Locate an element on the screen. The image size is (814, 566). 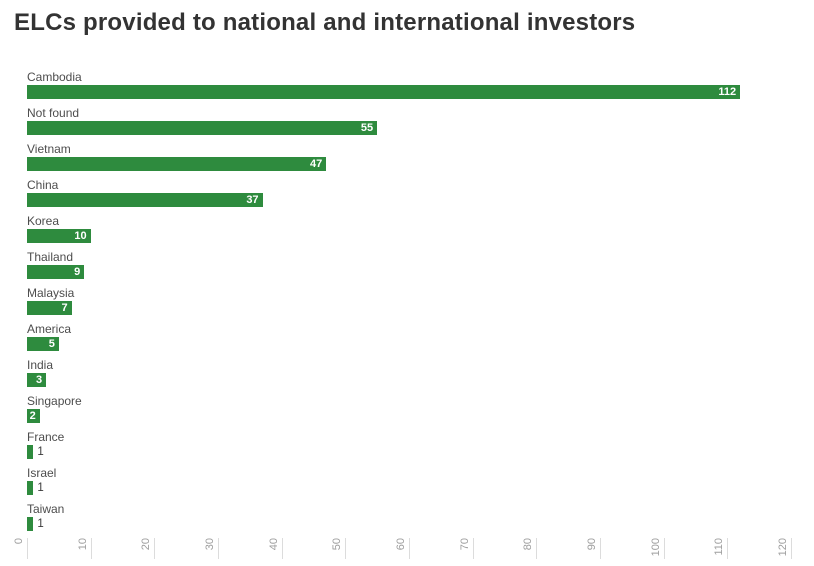
bar-row: India 3 is located at coordinates (409, 372).